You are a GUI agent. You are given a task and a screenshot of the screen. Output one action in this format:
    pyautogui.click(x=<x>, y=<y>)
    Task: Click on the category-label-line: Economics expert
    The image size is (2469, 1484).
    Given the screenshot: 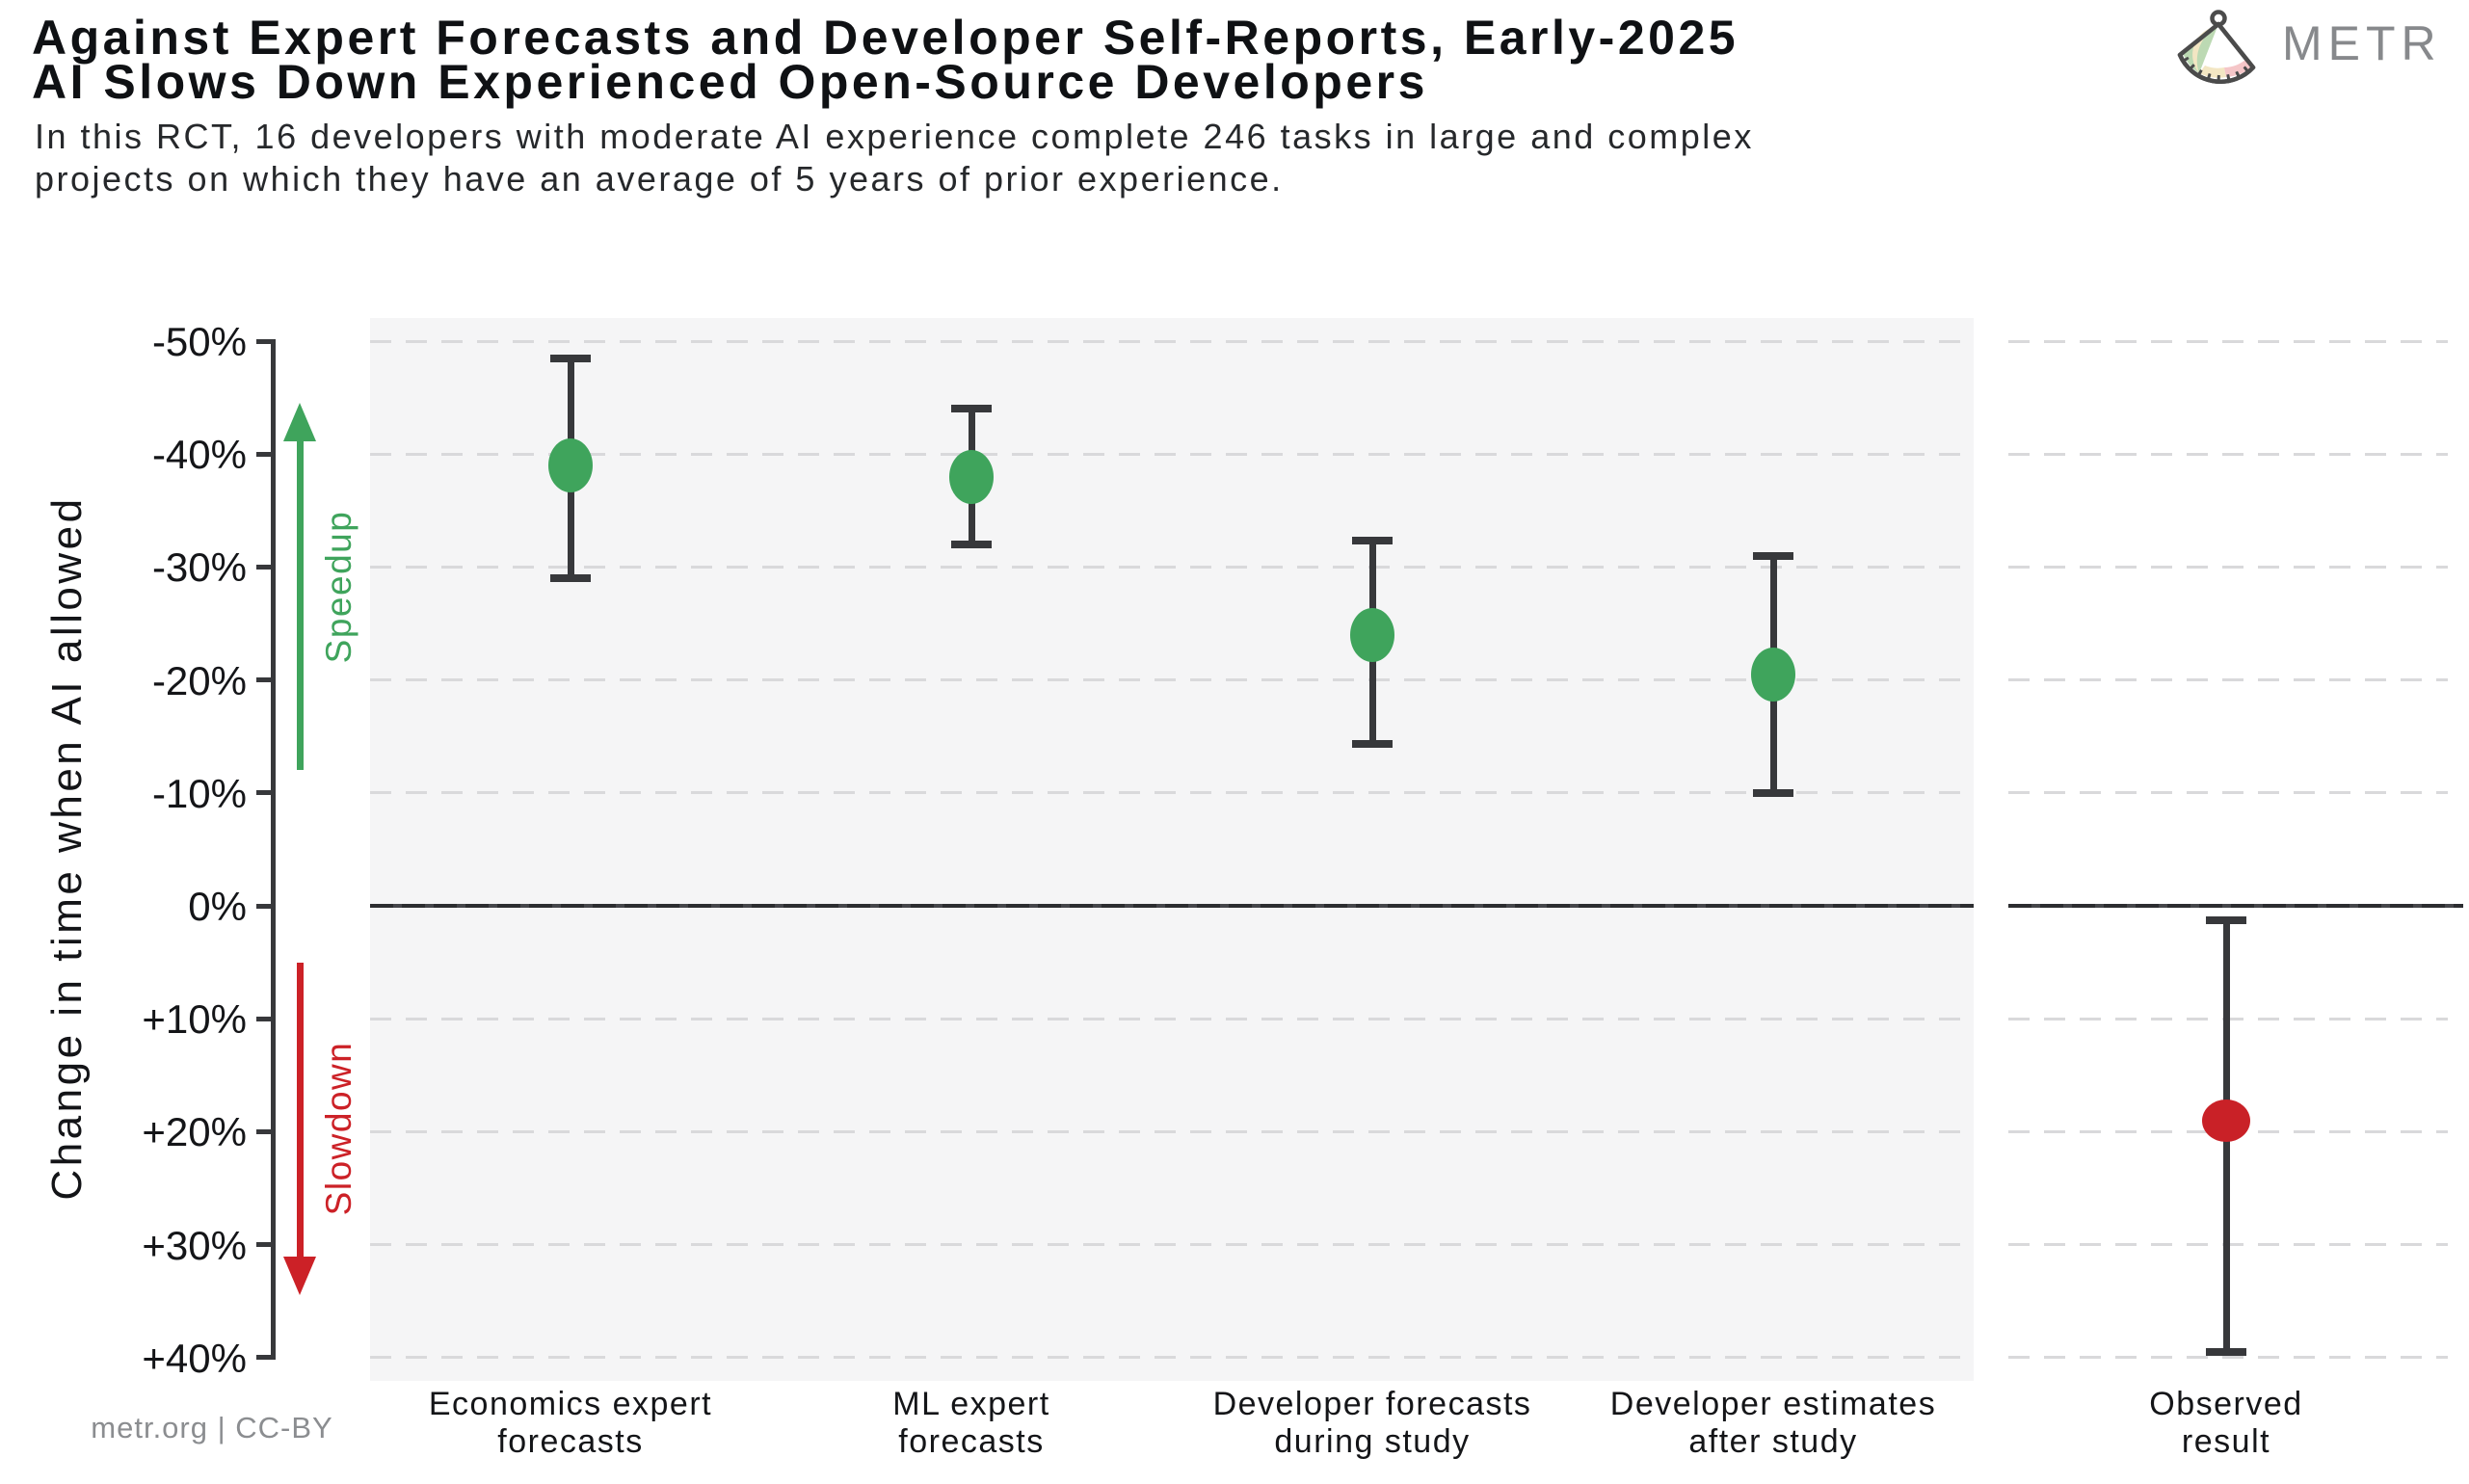 What is the action you would take?
    pyautogui.click(x=570, y=1404)
    